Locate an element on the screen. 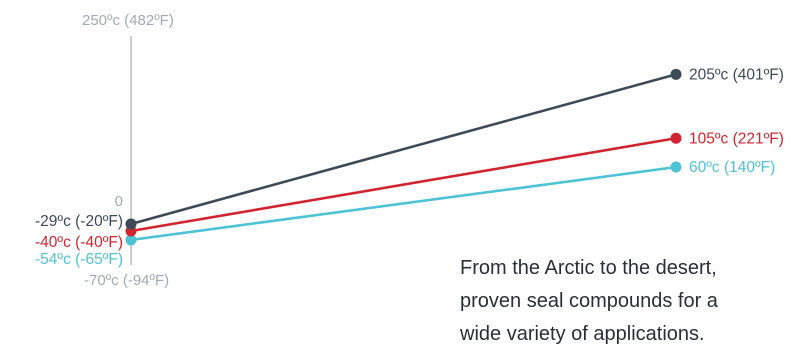 This screenshot has height=351, width=803. series-line is located at coordinates (403, 203).